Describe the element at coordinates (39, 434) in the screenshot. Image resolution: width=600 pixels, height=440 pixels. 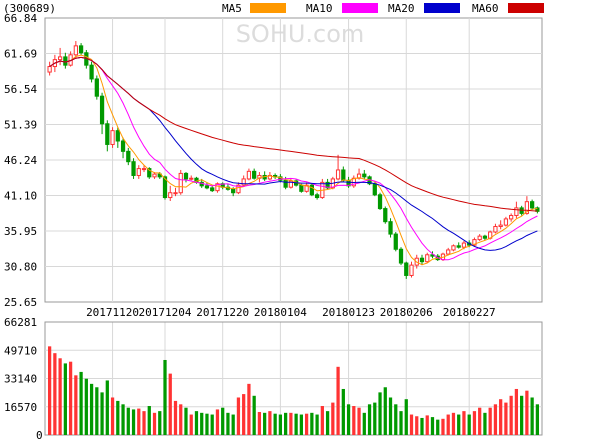
I see `volume-y-tick-label: 0` at that location.